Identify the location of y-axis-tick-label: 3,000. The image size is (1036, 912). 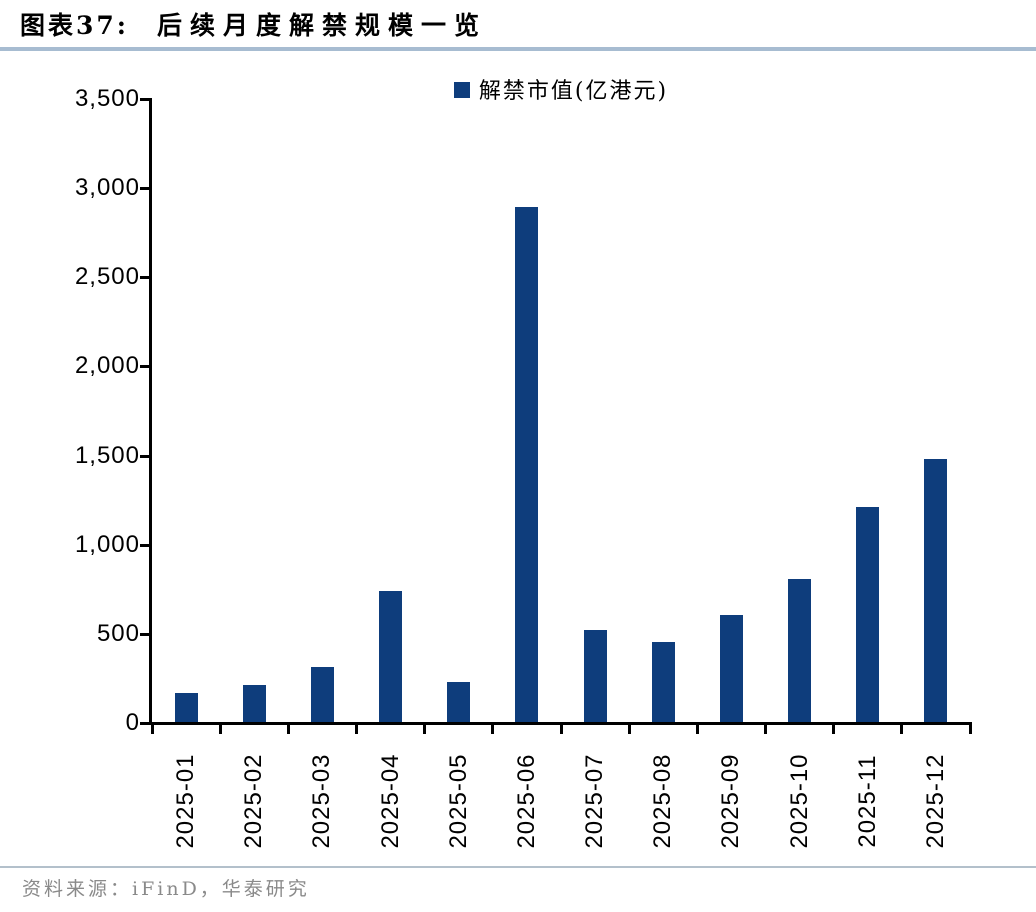
(107, 188).